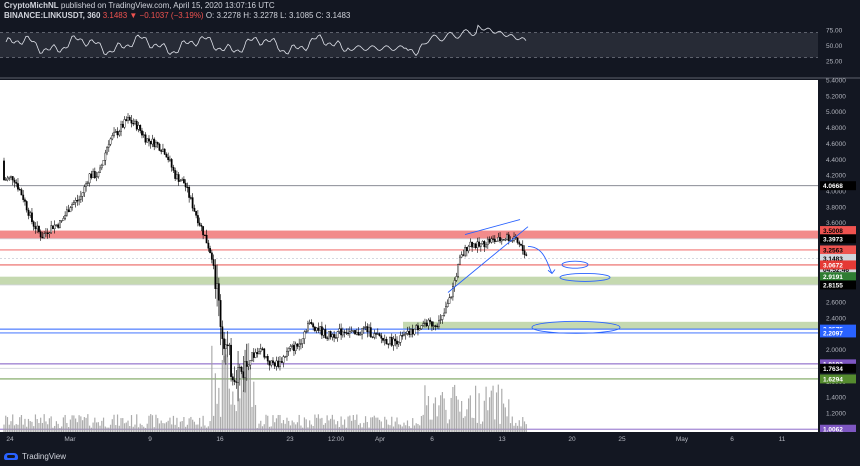  What do you see at coordinates (836, 128) in the screenshot?
I see `price-tick-label: 4.8000` at bounding box center [836, 128].